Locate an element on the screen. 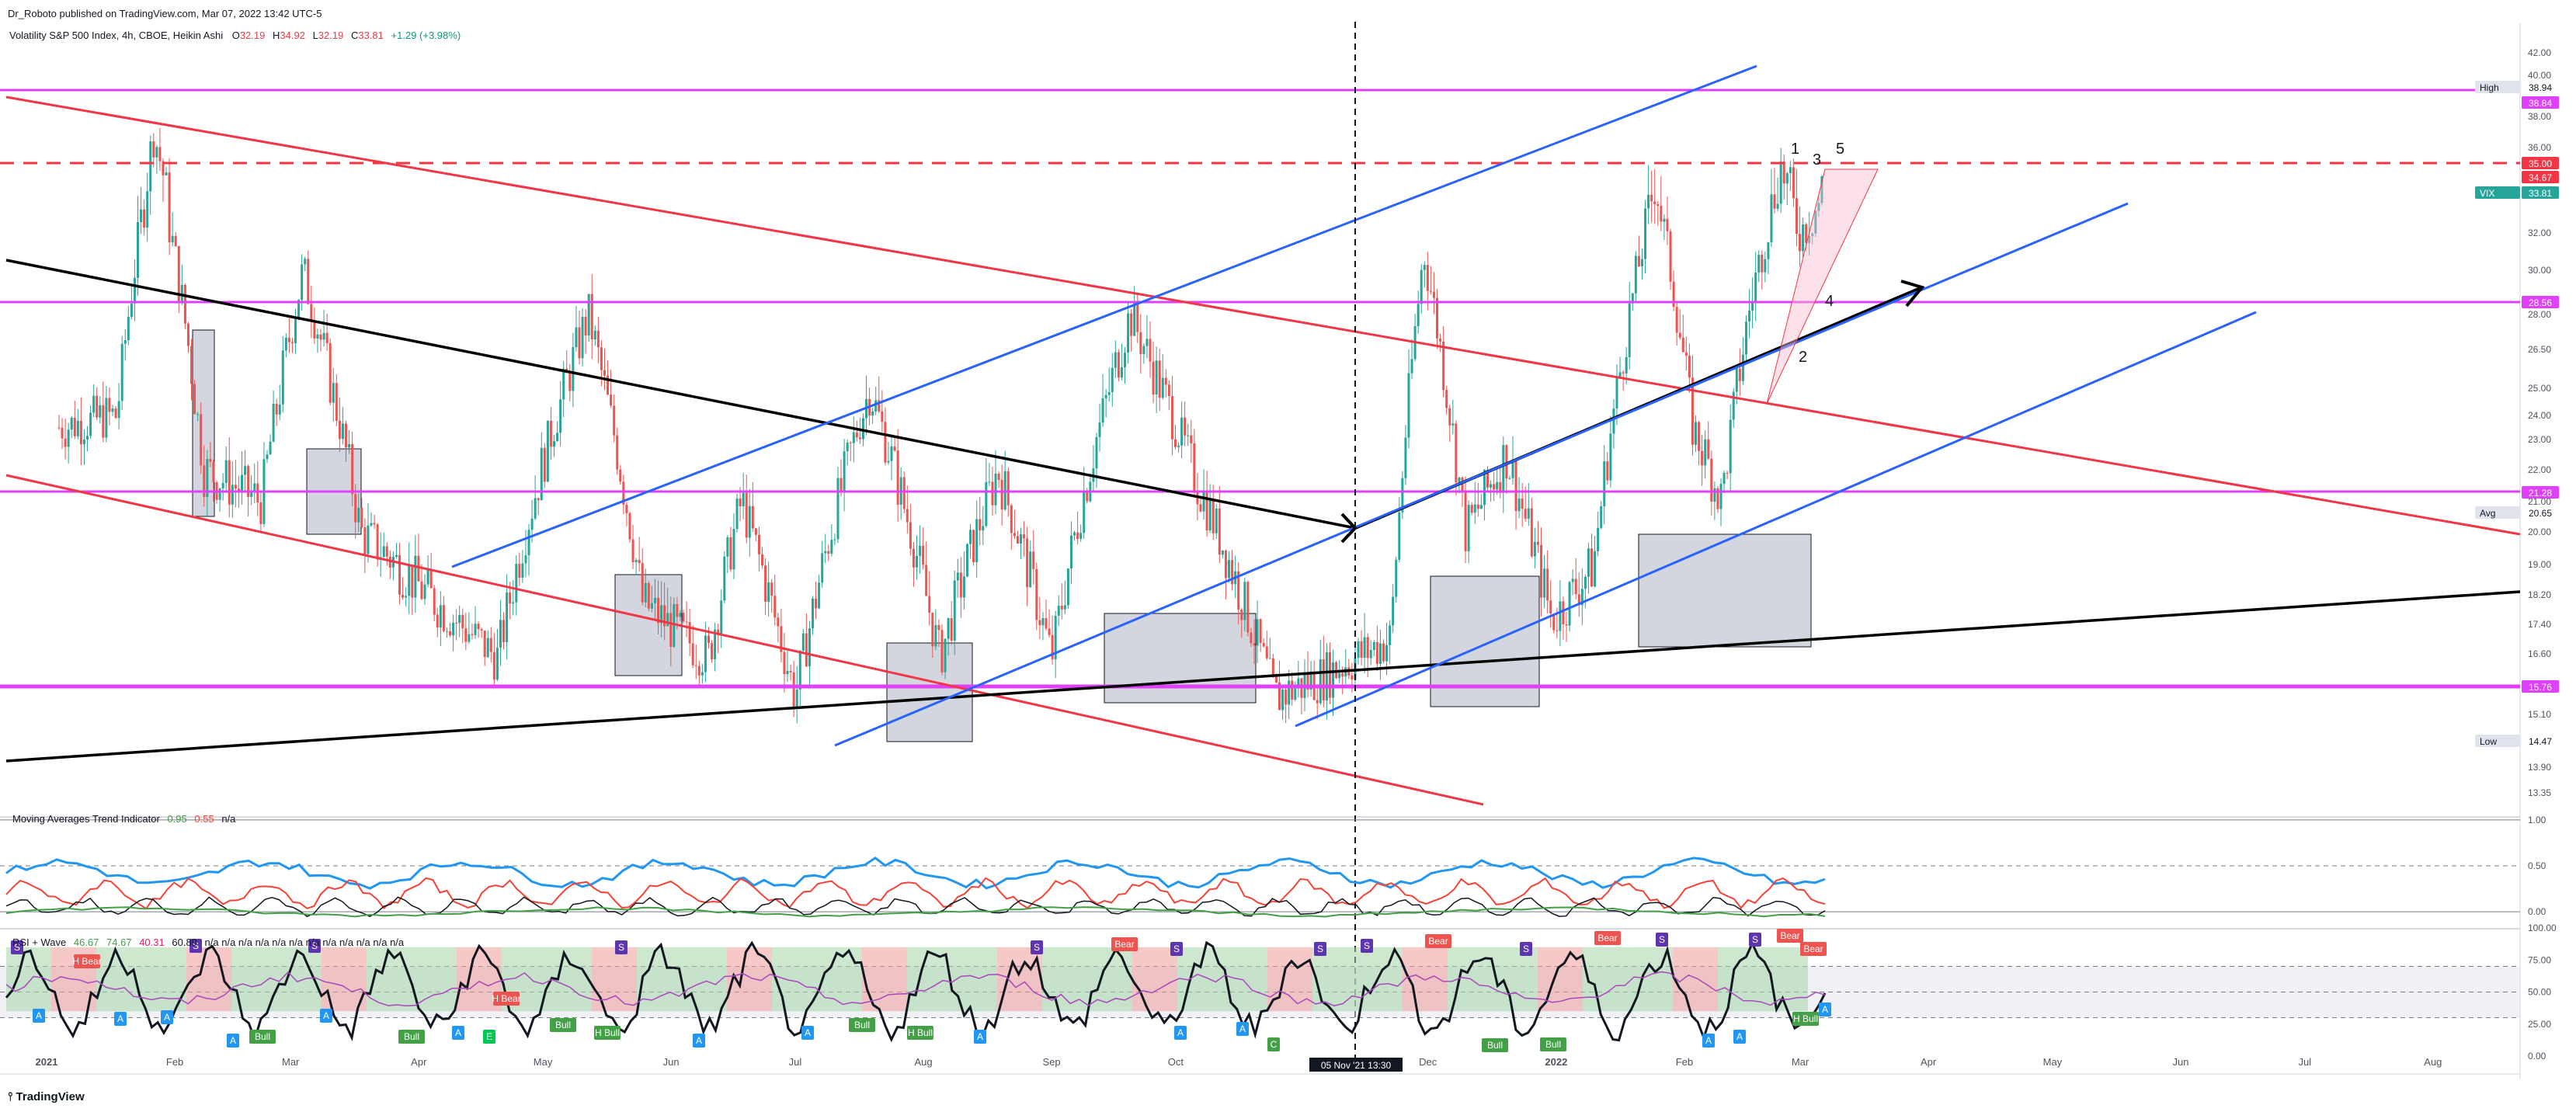 The height and width of the screenshot is (1112, 2576). signal-badge-e: E is located at coordinates (489, 1037).